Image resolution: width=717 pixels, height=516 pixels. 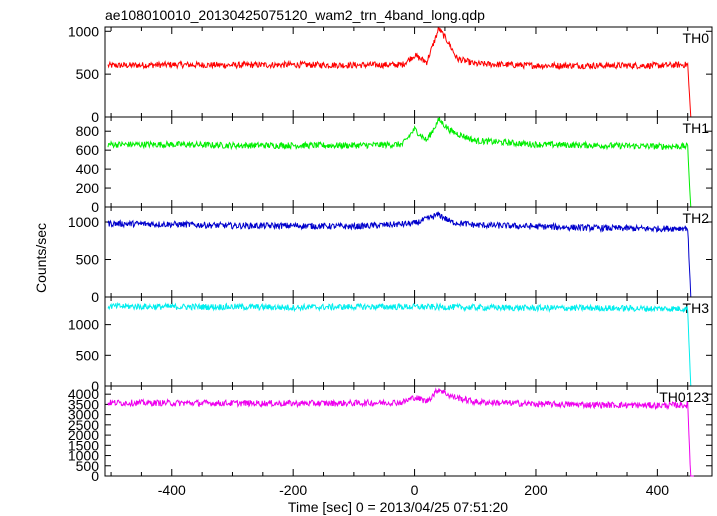 I want to click on y-tick-label: 2500, so click(x=83, y=425).